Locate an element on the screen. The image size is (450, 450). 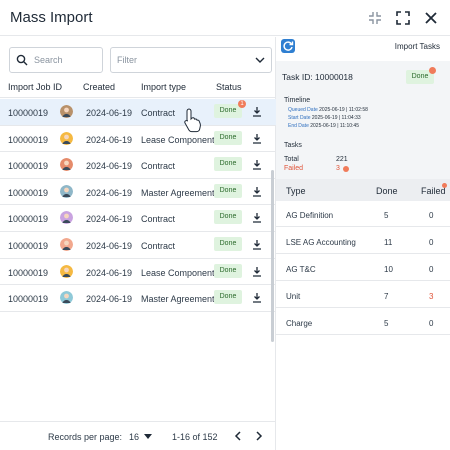
chevron-right-icon is located at coordinates (258, 436).